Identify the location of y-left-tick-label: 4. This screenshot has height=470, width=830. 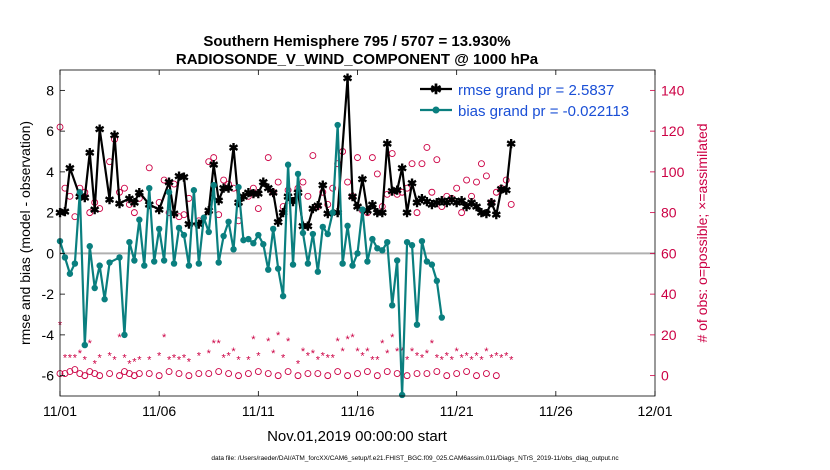
(50, 172).